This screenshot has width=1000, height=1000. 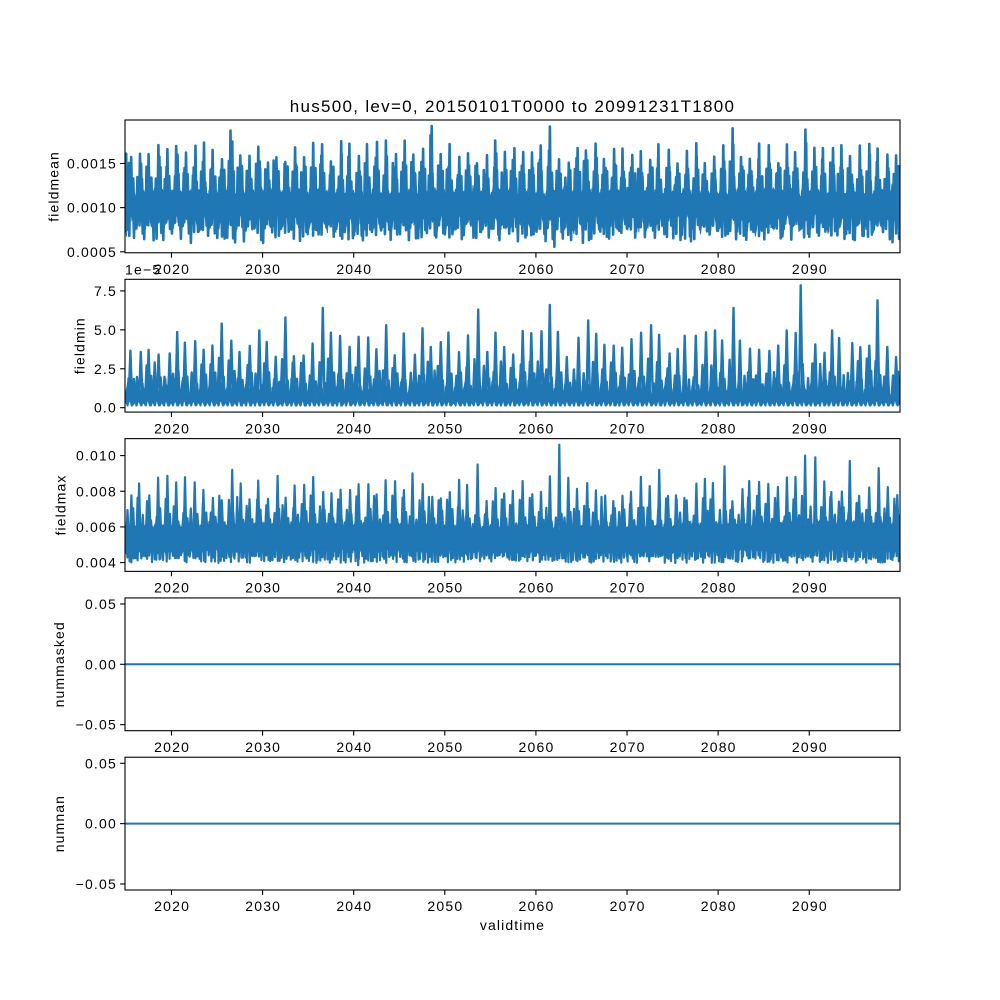 What do you see at coordinates (92, 164) in the screenshot?
I see `svg-text: 0.0015` at bounding box center [92, 164].